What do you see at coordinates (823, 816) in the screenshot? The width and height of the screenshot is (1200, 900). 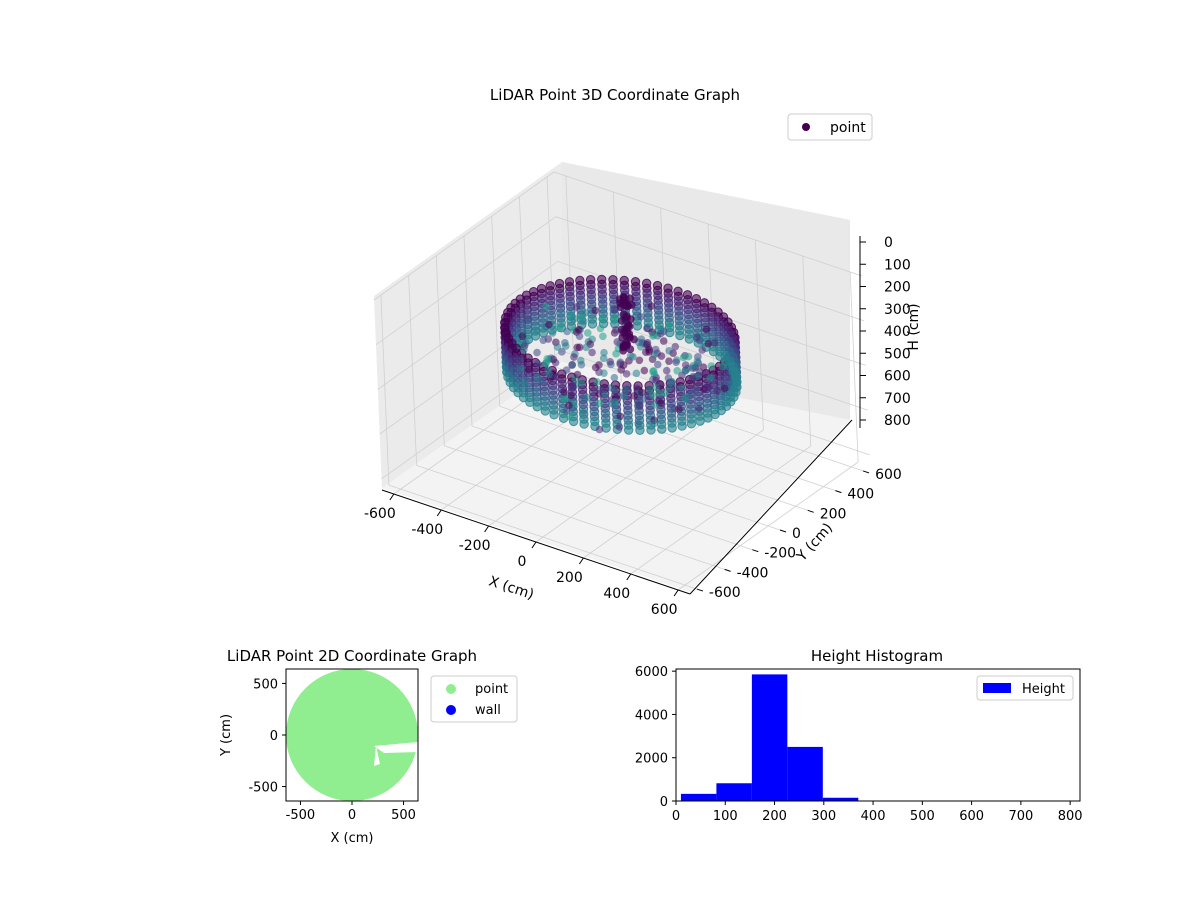 I see `hist-x-tick-label: 300` at bounding box center [823, 816].